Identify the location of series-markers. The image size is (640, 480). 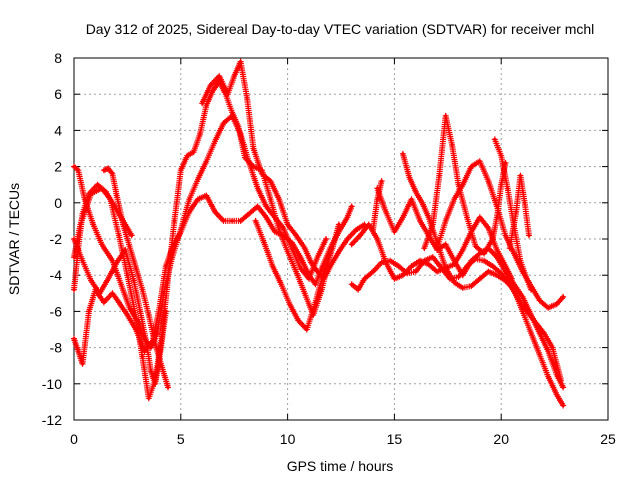
(283, 170).